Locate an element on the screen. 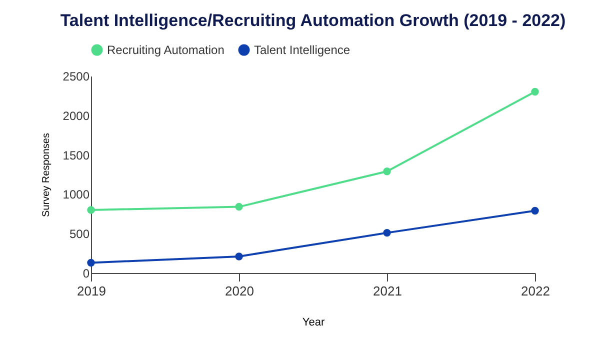 This screenshot has height=337, width=600. y-tick-label: 1000 is located at coordinates (76, 195).